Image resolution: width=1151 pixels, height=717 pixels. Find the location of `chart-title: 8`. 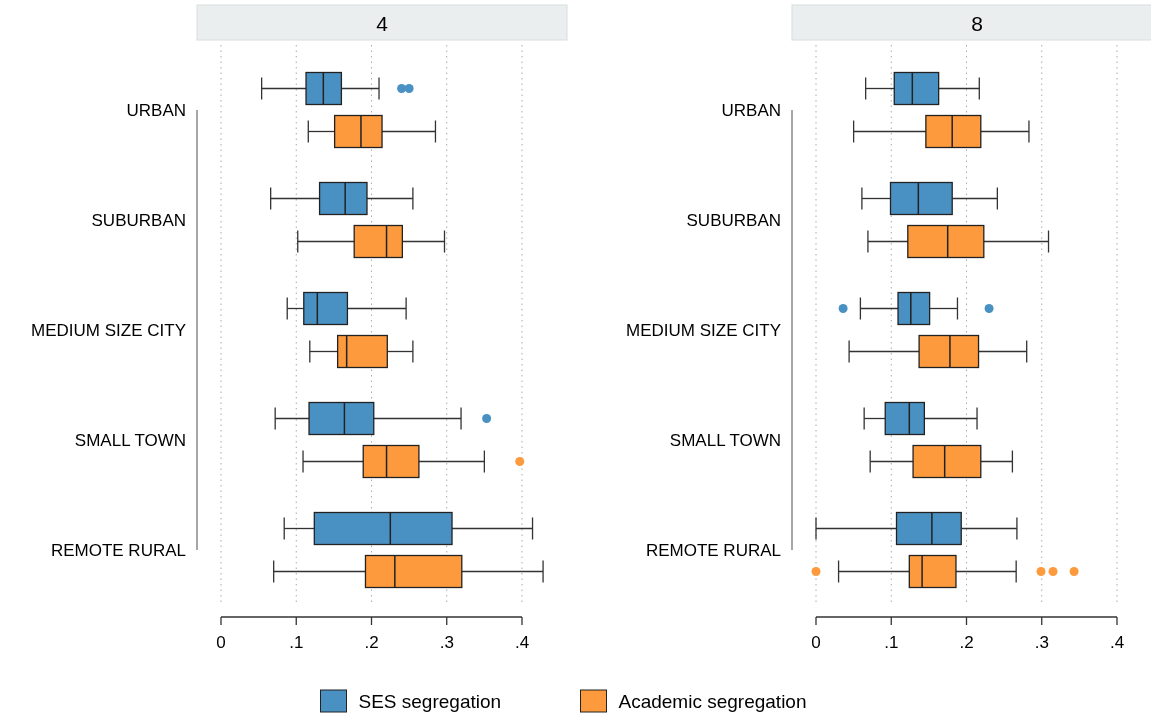

chart-title: 8 is located at coordinates (977, 23).